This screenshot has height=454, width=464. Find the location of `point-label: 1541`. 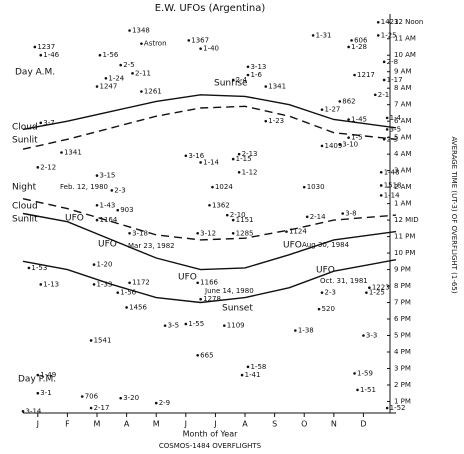

point-label: 1541 is located at coordinates (103, 340).